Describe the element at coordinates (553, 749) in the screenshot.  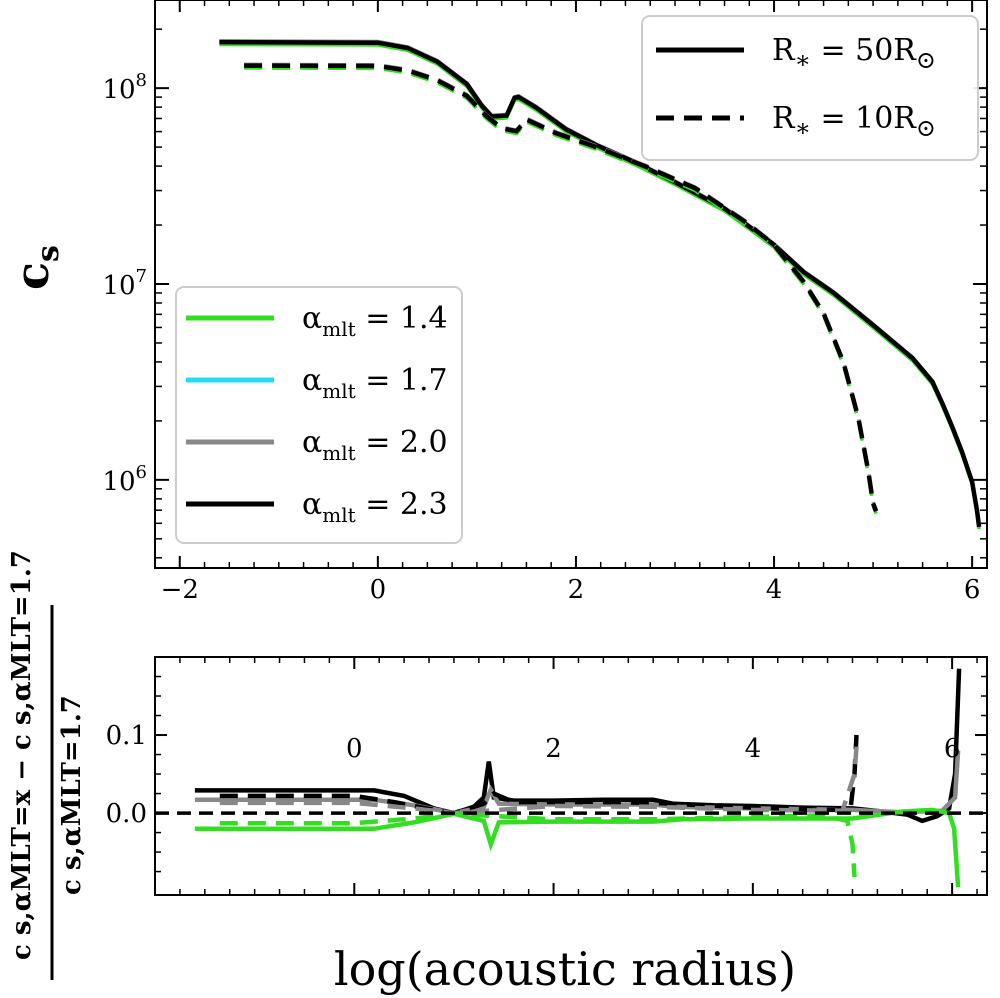
I see `bottom-xtick-label: 2` at that location.